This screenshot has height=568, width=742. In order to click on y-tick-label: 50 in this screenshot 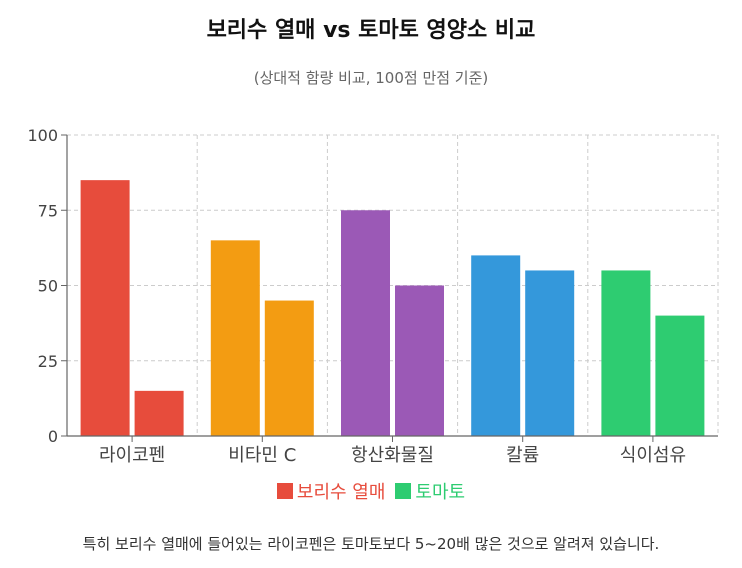, I will do `click(48, 286)`.